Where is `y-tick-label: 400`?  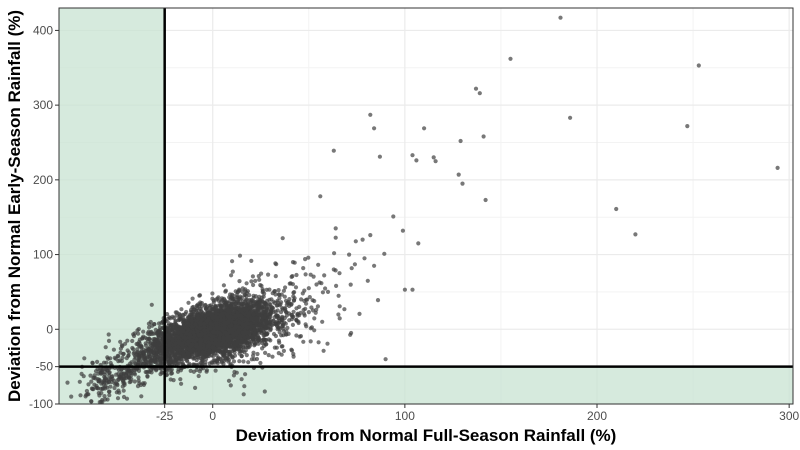
y-tick-label: 400 is located at coordinates (43, 30).